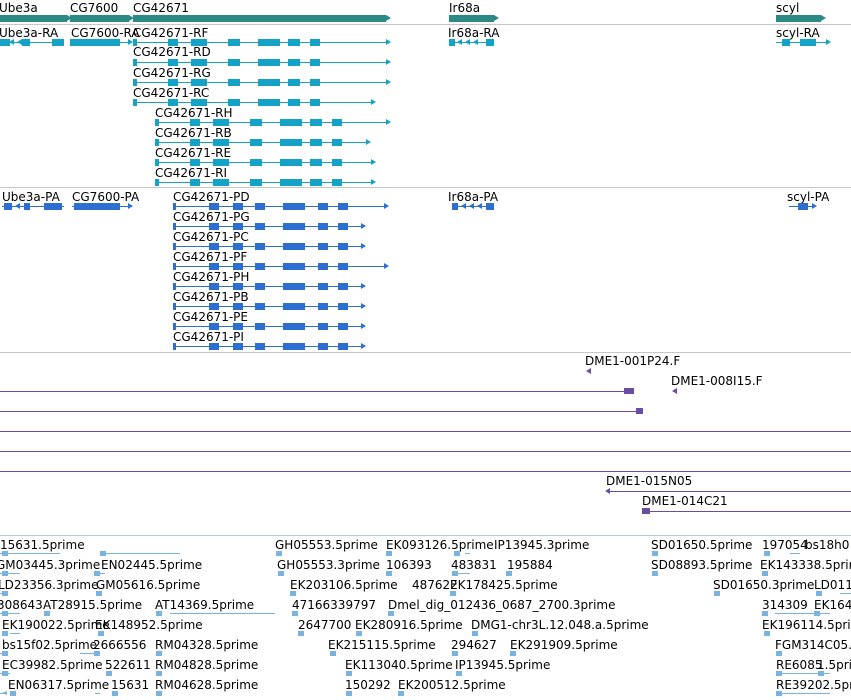 The width and height of the screenshot is (851, 700). Describe the element at coordinates (262, 18) in the screenshot. I see `gene-feature-cg42671` at that location.